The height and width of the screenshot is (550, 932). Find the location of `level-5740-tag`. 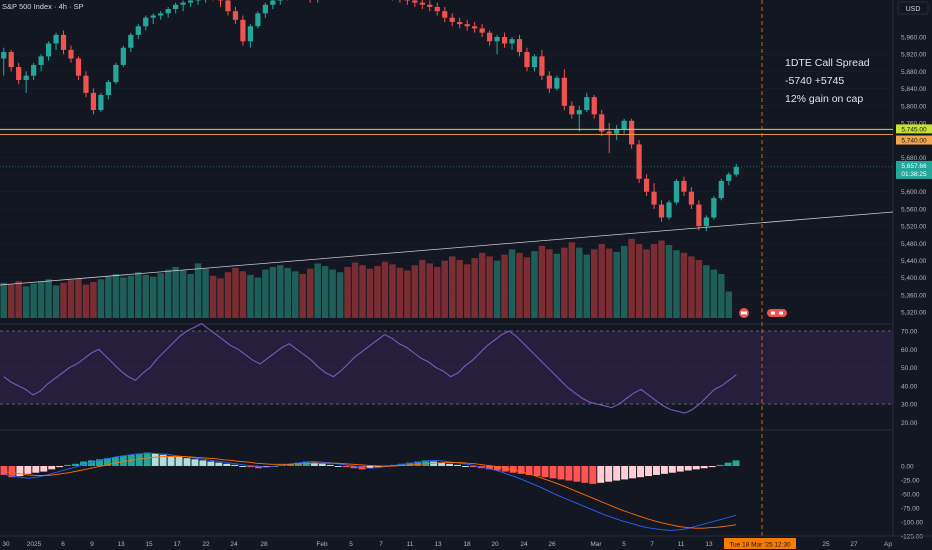

level-5740-tag is located at coordinates (914, 140).